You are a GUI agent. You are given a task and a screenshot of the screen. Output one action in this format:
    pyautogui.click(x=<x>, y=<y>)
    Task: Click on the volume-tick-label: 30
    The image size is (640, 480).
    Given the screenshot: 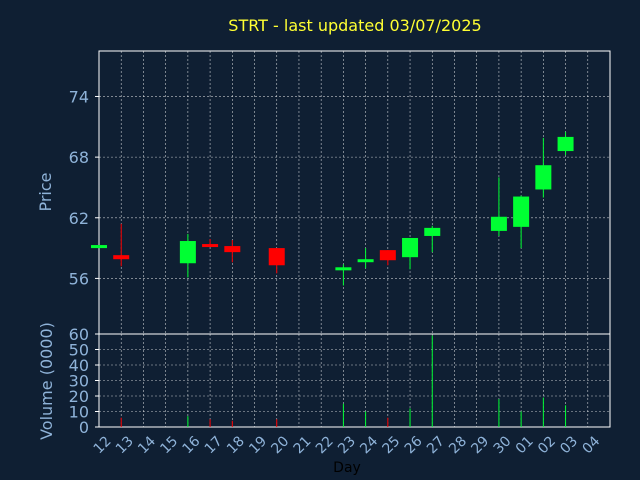 What is the action you would take?
    pyautogui.click(x=79, y=381)
    